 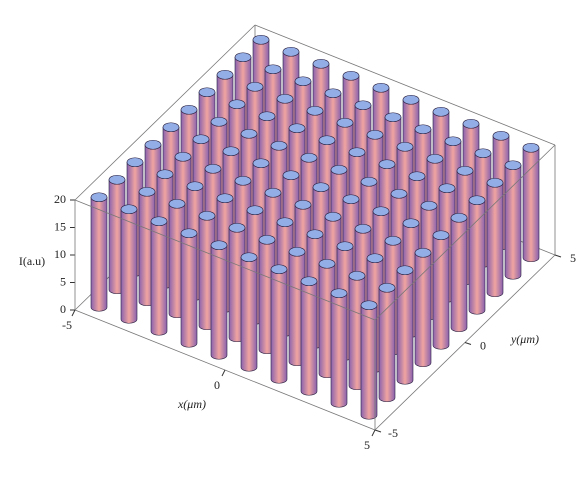 What do you see at coordinates (191, 404) in the screenshot?
I see `x-axis-label: x(μm)` at bounding box center [191, 404].